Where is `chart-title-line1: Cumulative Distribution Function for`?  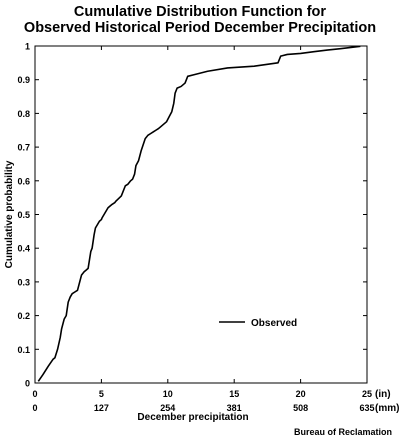
chart-title-line1: Cumulative Distribution Function for is located at coordinates (200, 12).